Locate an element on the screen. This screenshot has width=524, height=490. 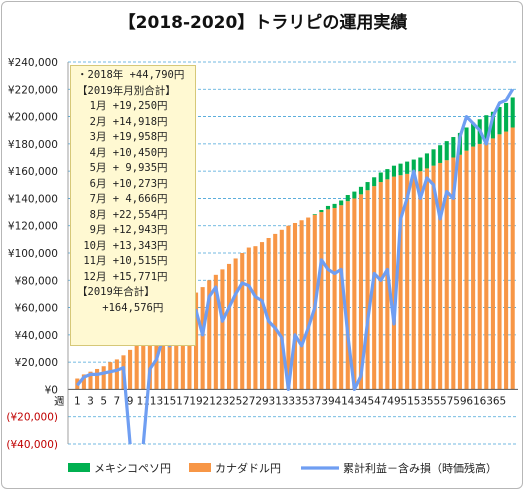
y-tick-label: (¥40,000) is located at coordinates (32, 445).